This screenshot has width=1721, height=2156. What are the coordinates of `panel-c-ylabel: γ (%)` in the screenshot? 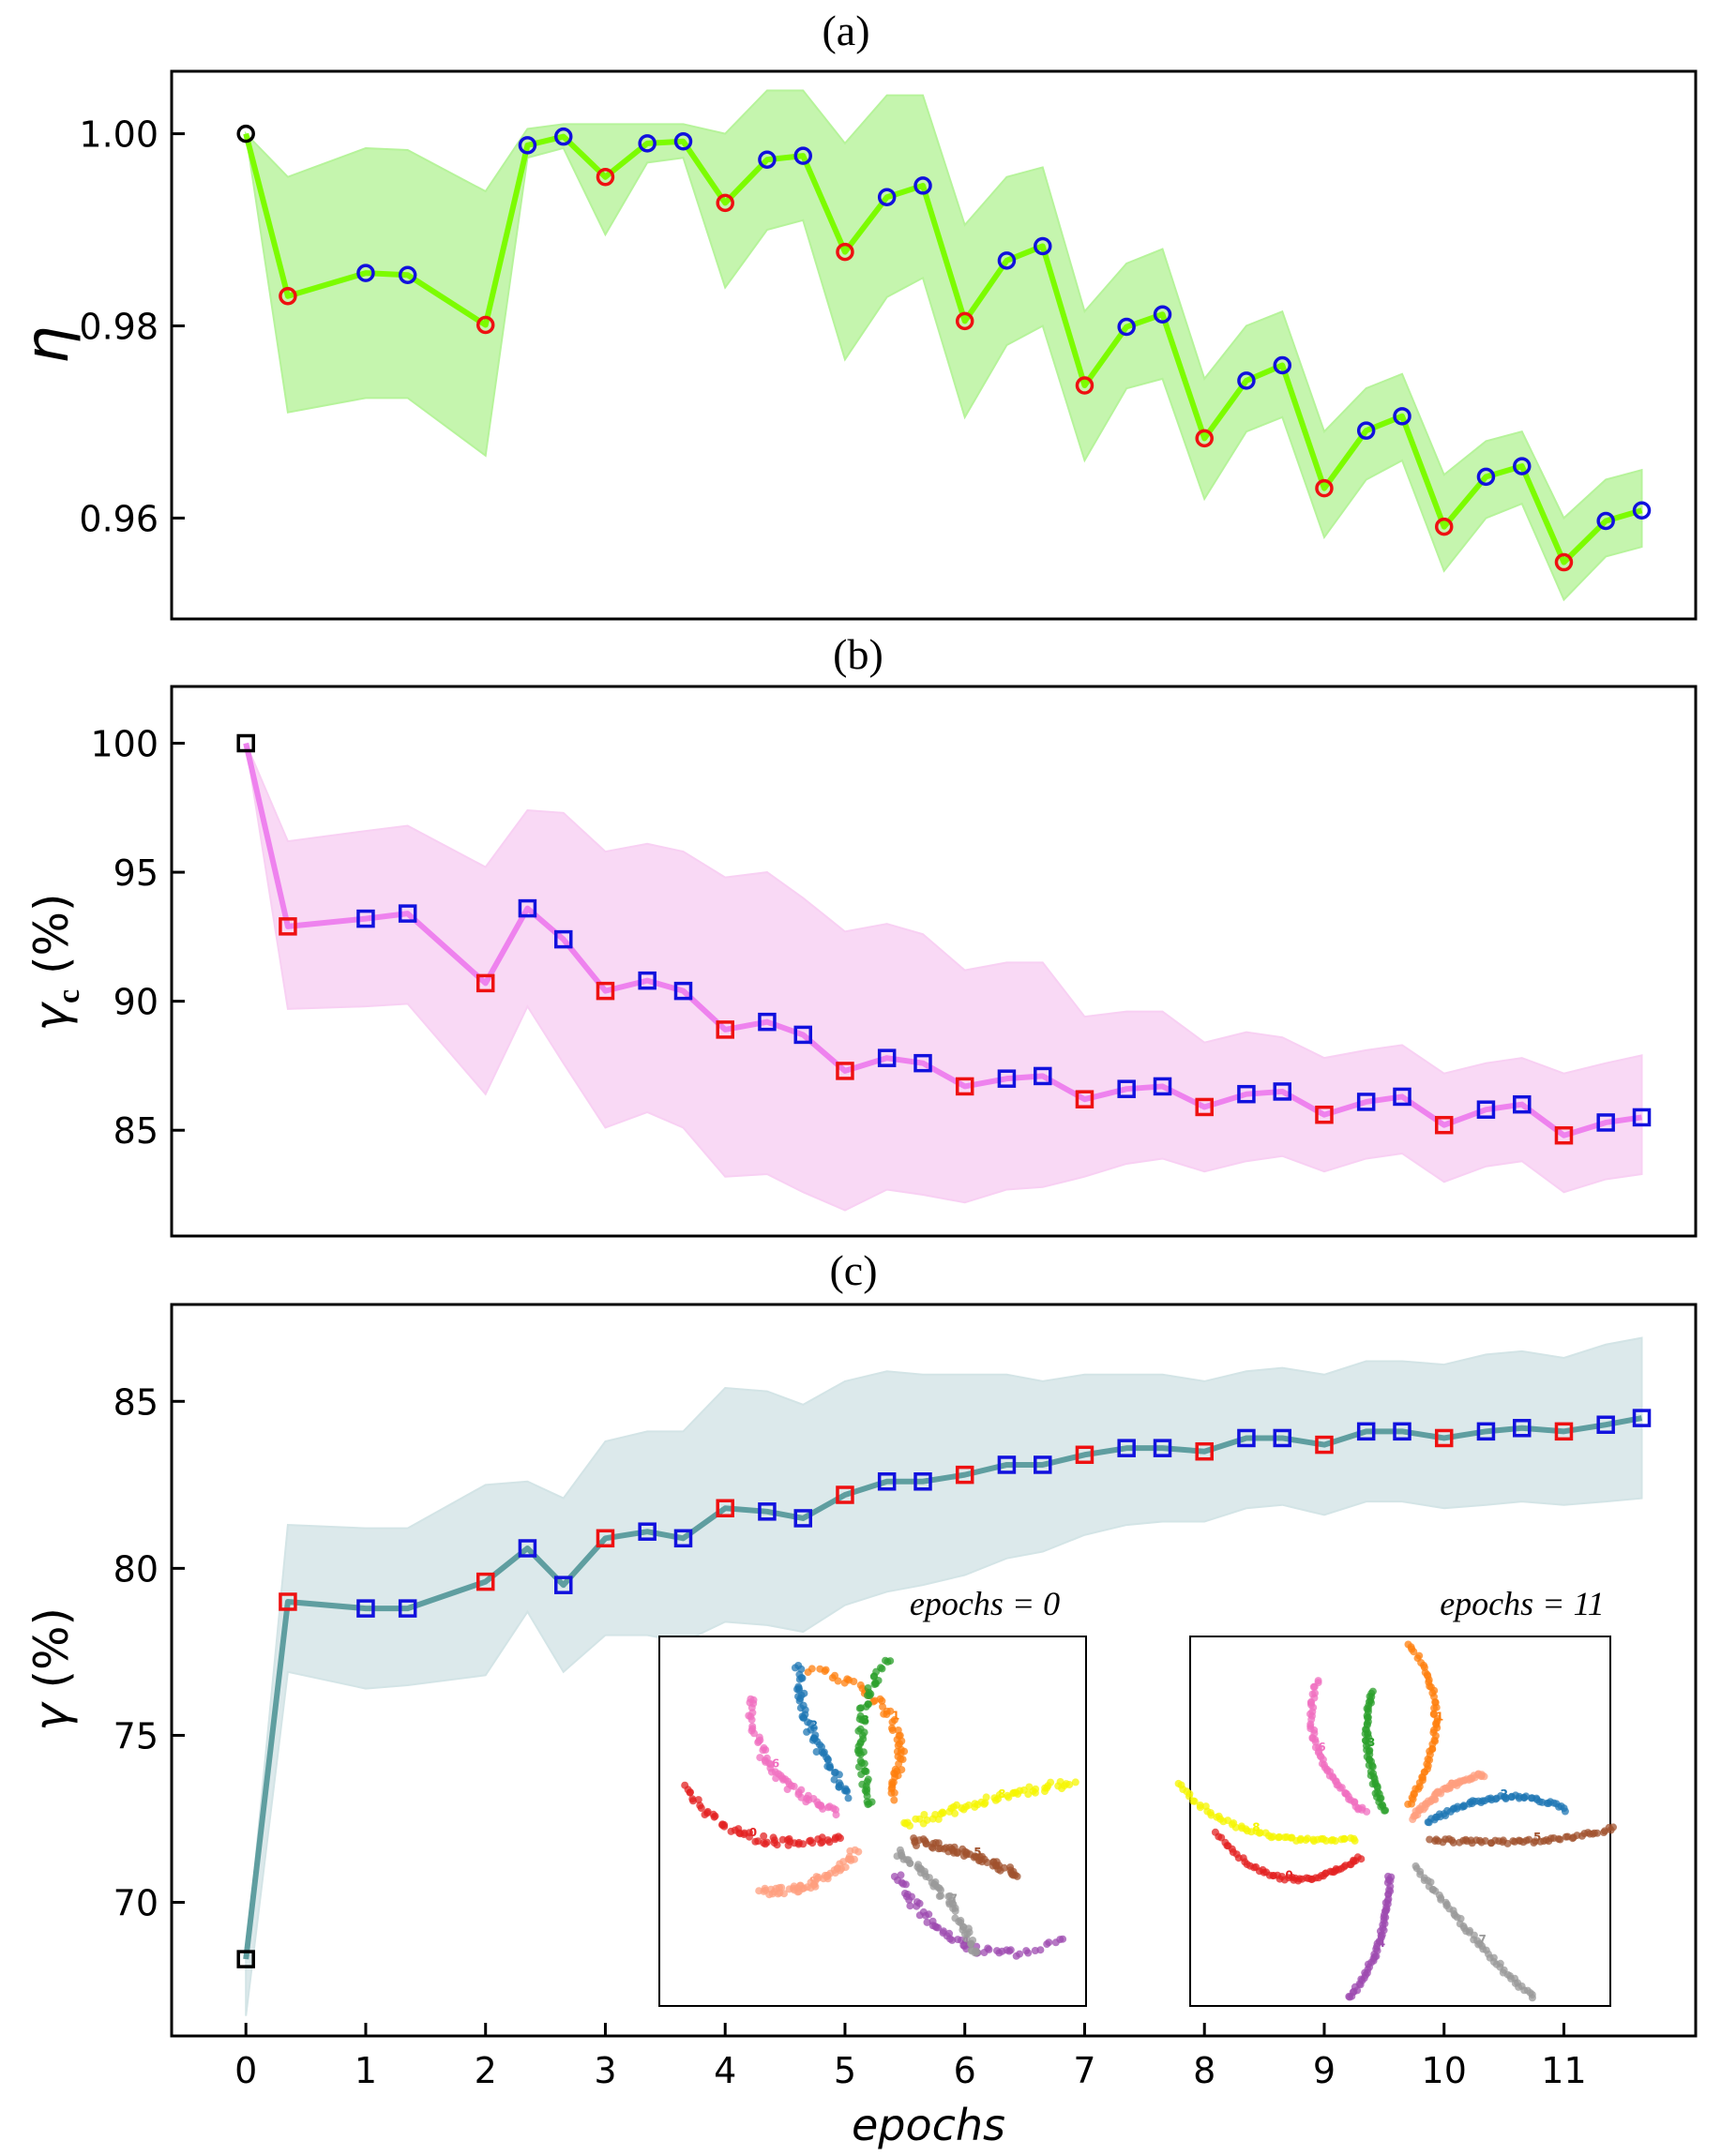 It's located at (51, 1669).